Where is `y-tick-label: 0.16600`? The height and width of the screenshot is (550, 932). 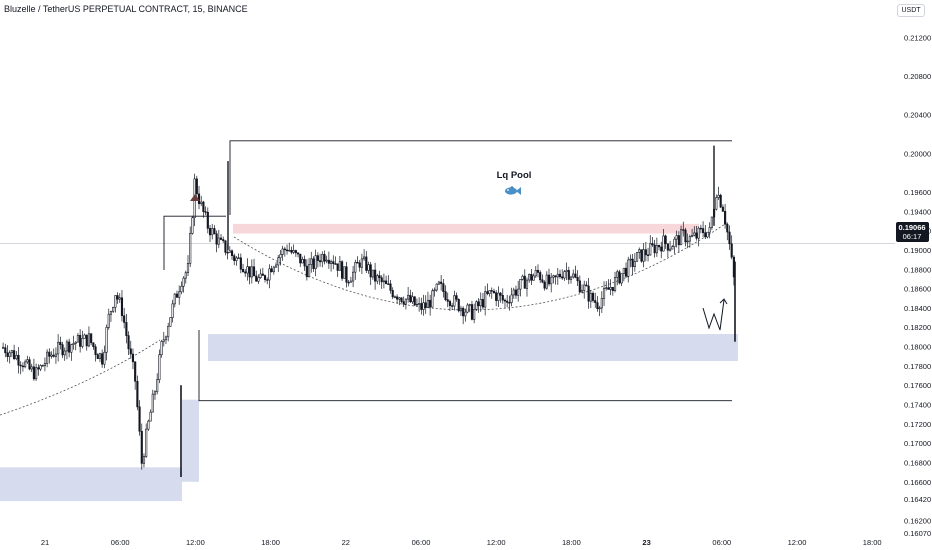 y-tick-label: 0.16600 is located at coordinates (917, 482).